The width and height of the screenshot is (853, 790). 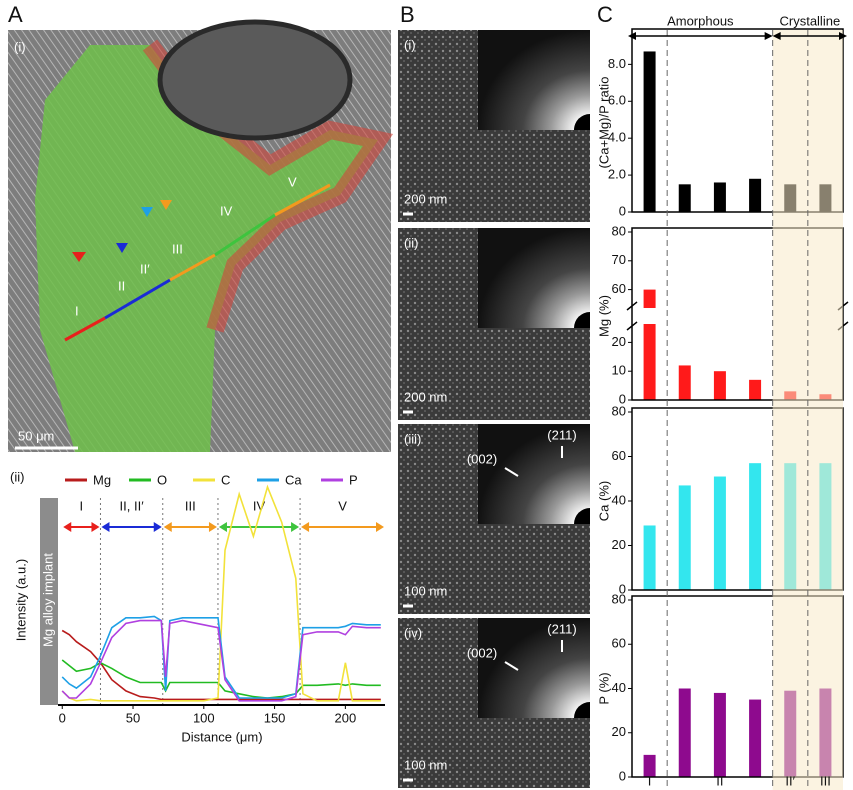 I want to click on image-label: (ii), so click(x=411, y=242).